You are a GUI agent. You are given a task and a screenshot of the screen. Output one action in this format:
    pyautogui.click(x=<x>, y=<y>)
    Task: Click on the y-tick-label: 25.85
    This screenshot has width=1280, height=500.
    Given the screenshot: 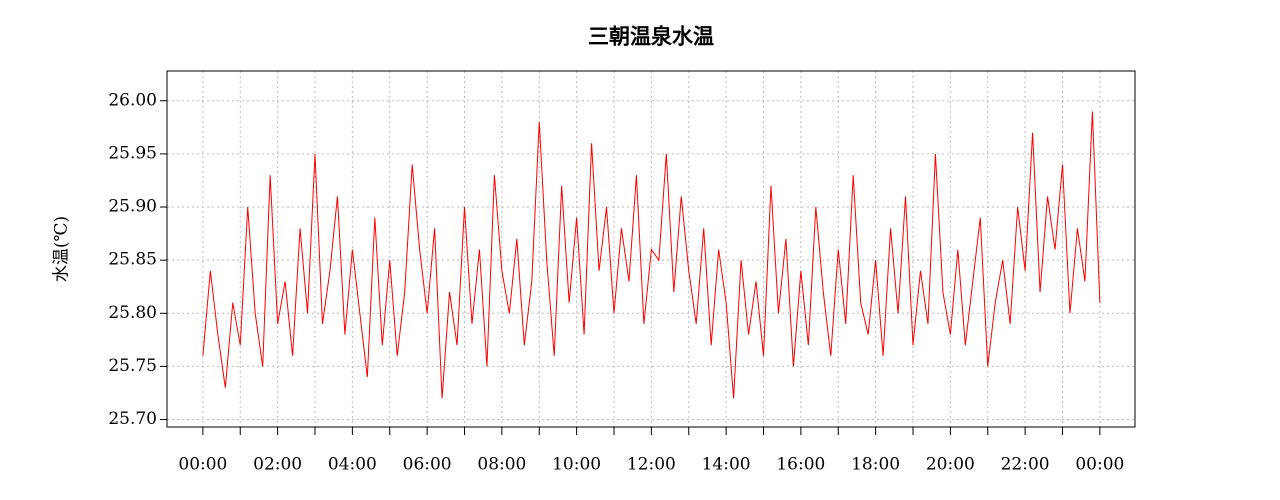 What is the action you would take?
    pyautogui.click(x=132, y=260)
    